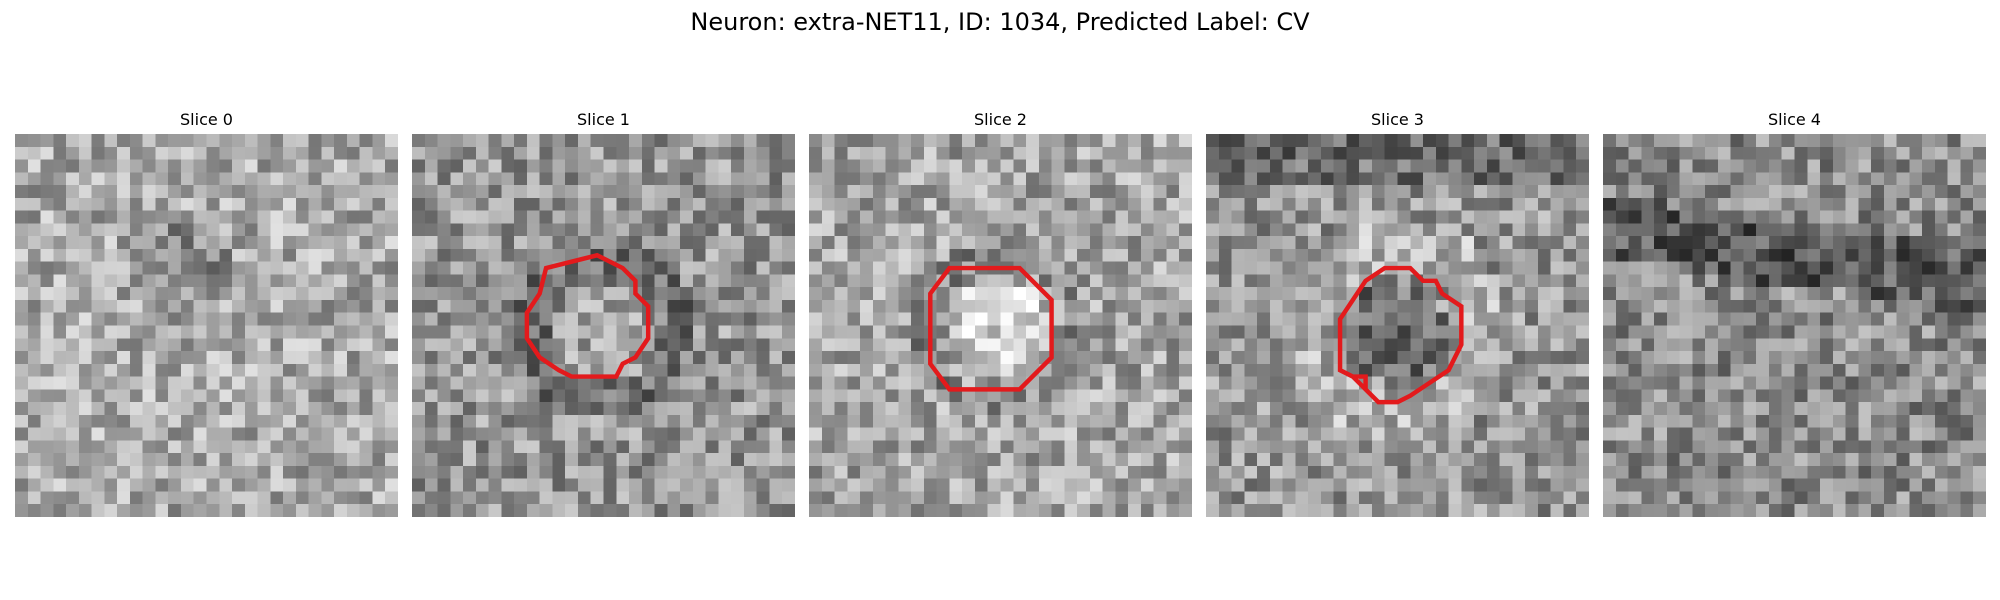 This screenshot has width=2000, height=600. I want to click on slice-title-4: Slice 4, so click(1794, 119).